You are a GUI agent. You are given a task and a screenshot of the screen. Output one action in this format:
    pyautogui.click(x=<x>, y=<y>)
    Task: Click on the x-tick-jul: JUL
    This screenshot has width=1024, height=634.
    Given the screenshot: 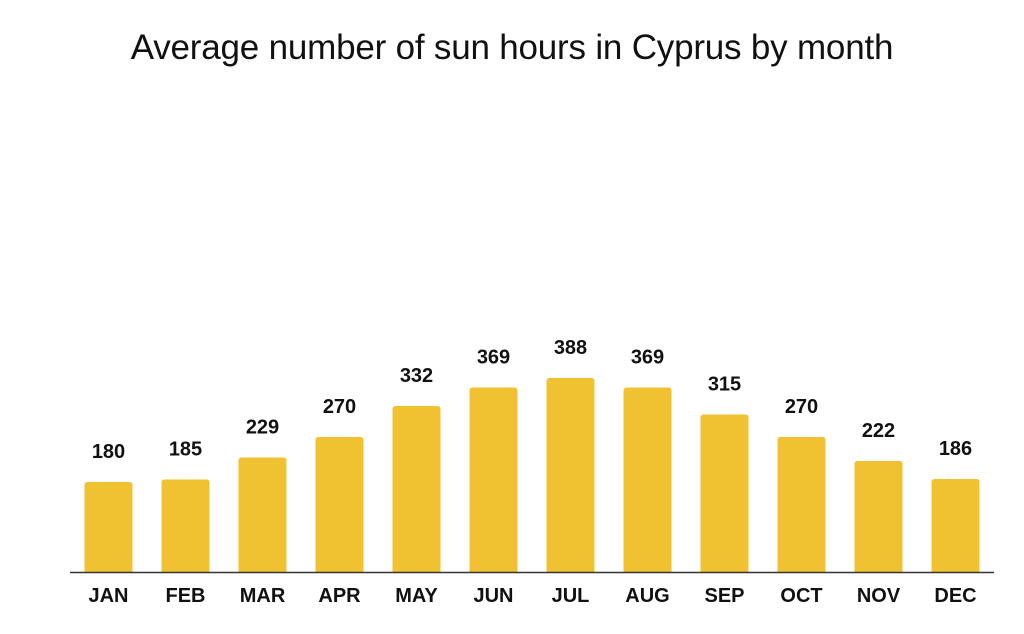 What is the action you would take?
    pyautogui.click(x=571, y=596)
    